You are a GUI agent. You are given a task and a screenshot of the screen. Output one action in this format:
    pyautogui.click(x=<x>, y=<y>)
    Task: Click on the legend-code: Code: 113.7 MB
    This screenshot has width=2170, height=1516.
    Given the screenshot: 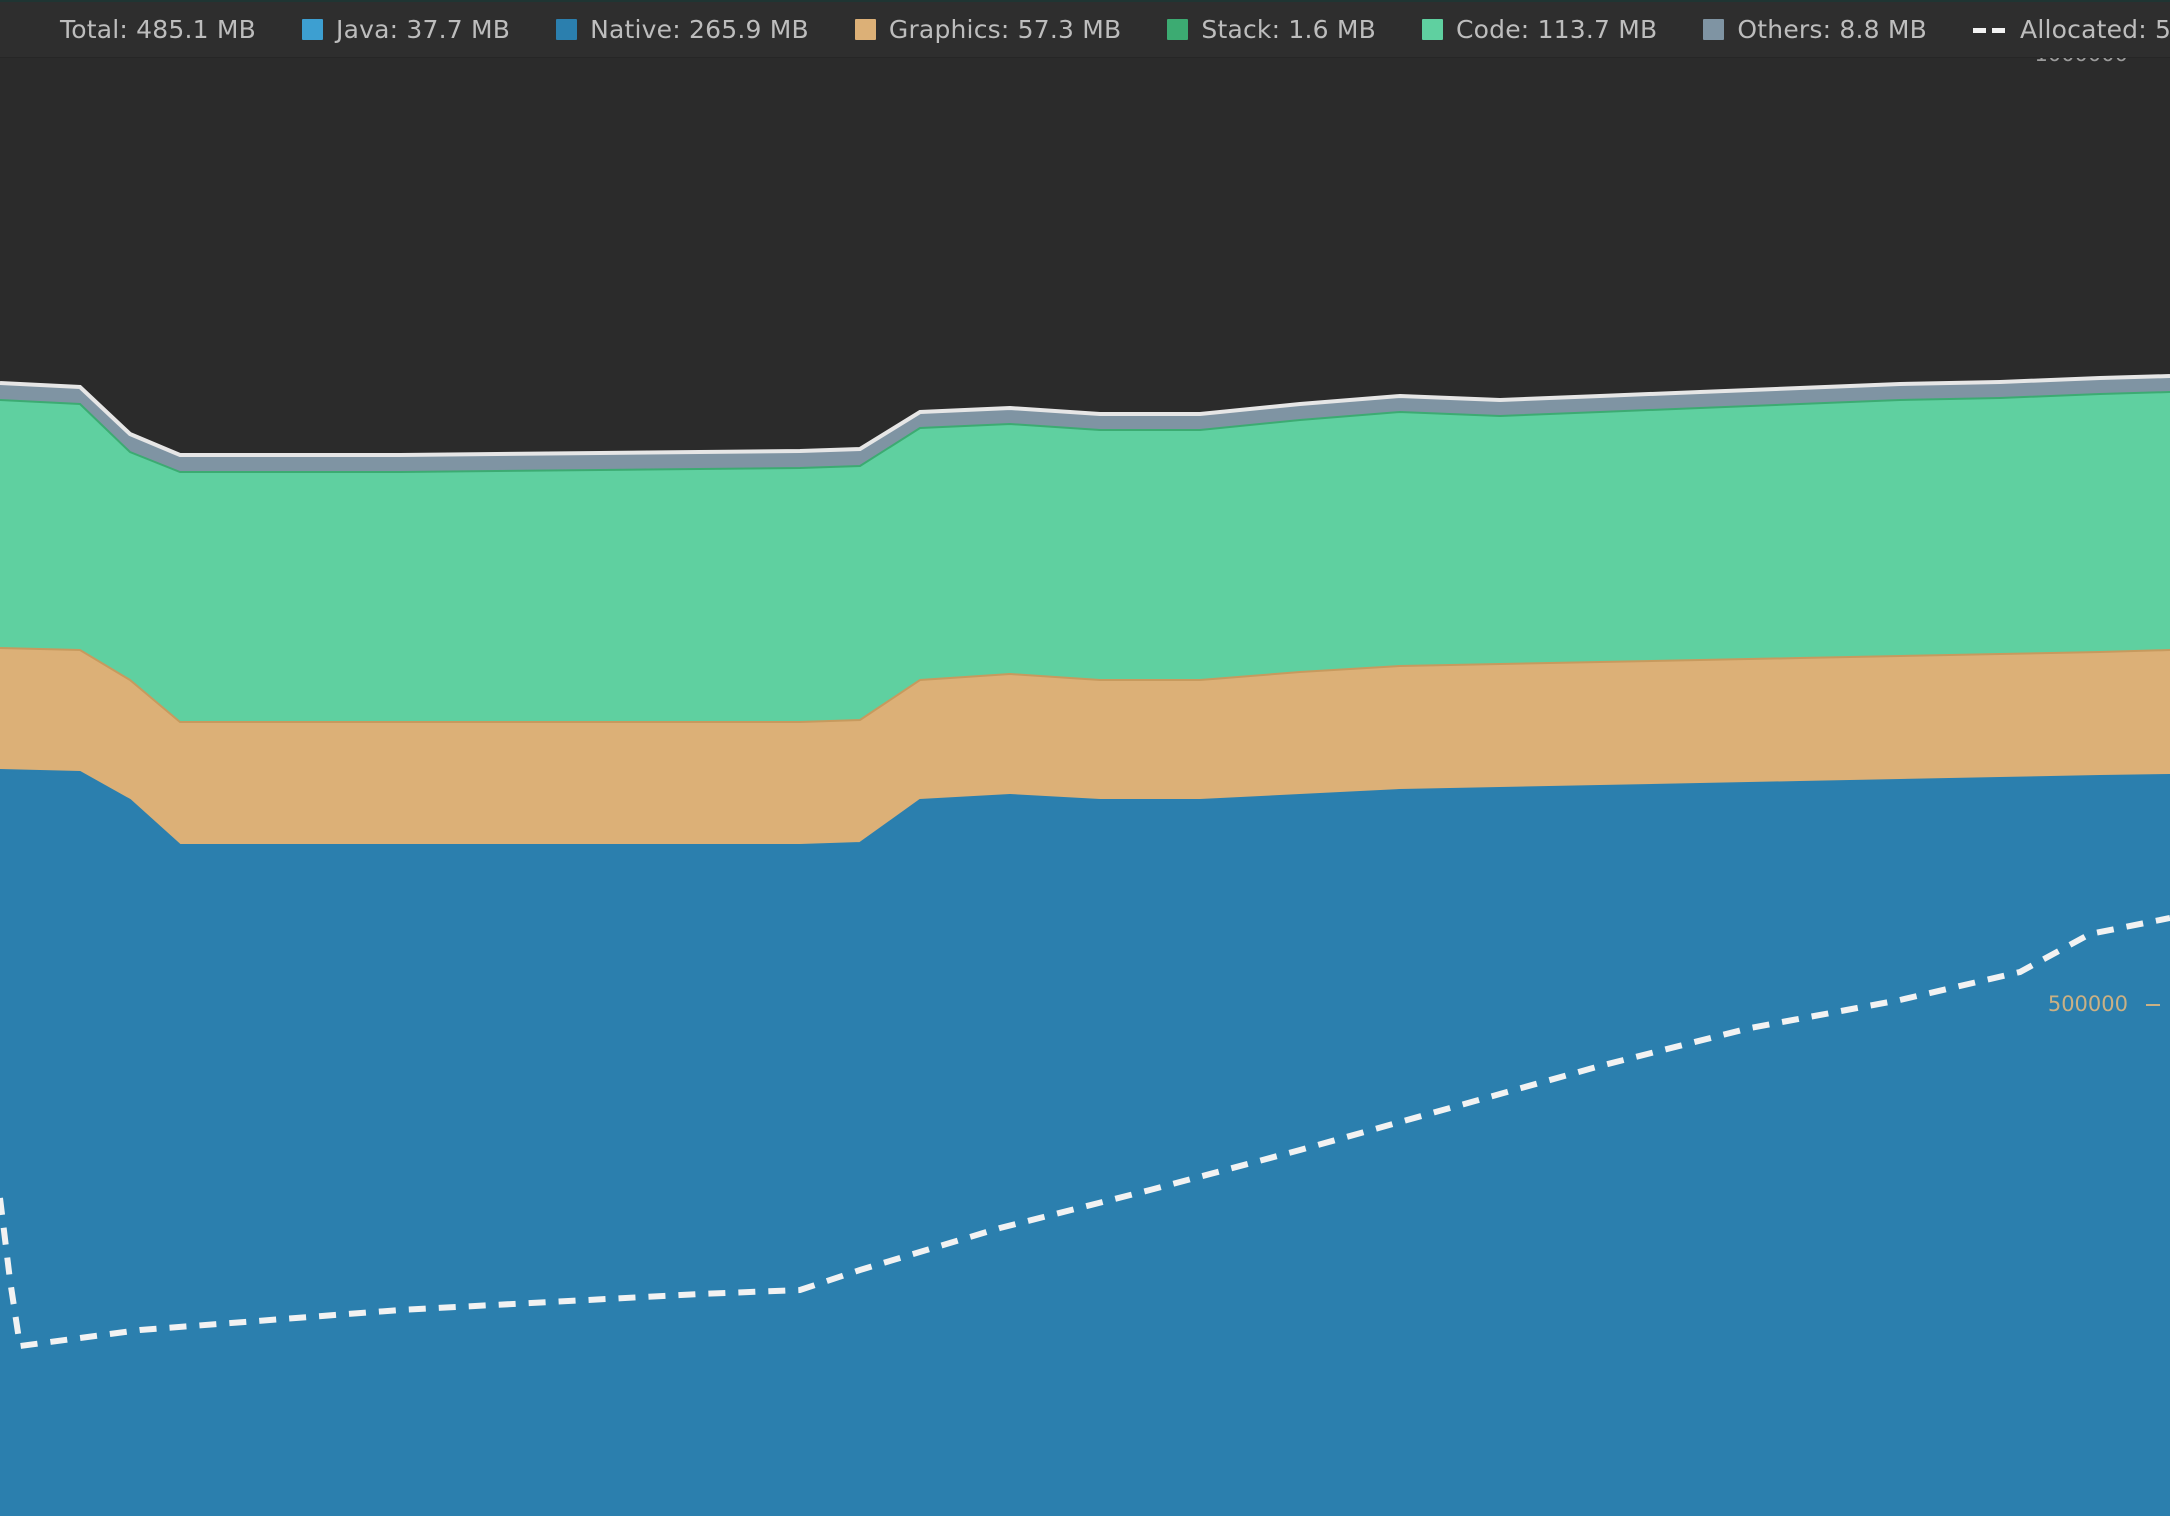 What is the action you would take?
    pyautogui.click(x=1539, y=29)
    